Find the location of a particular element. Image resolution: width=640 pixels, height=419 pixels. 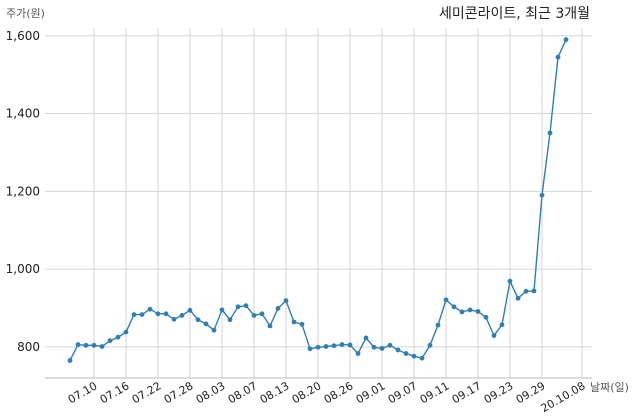

x-tick-label: 09.01 is located at coordinates (371, 392).